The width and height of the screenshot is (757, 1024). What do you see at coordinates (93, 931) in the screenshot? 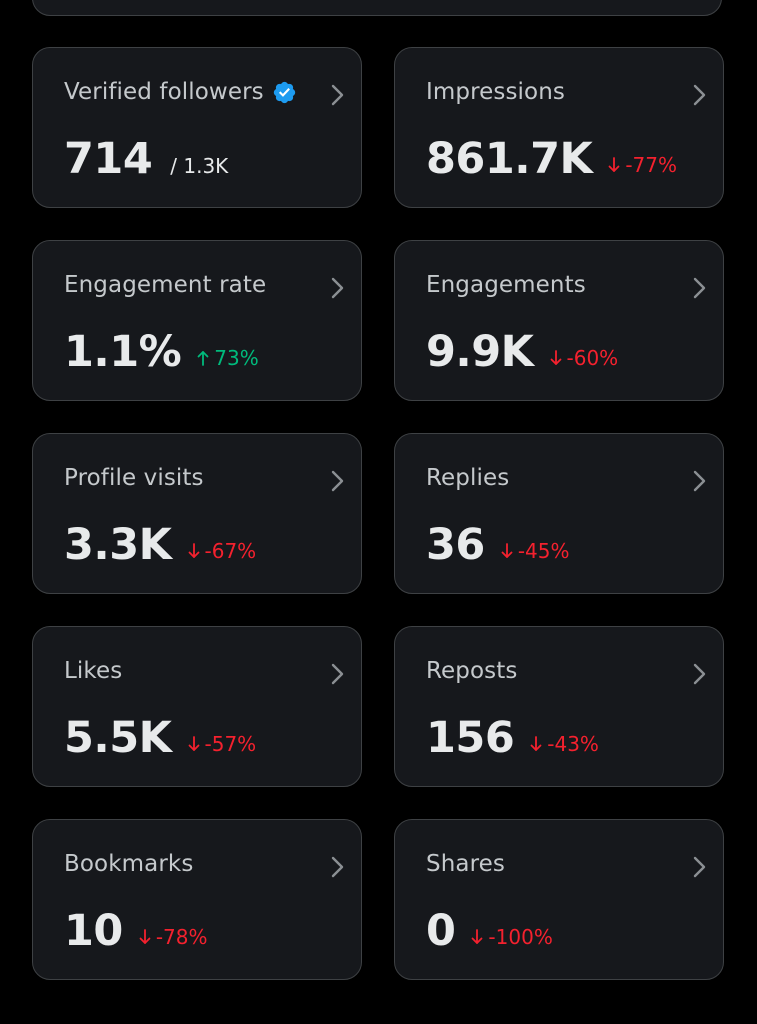
I see `card-value: 10` at bounding box center [93, 931].